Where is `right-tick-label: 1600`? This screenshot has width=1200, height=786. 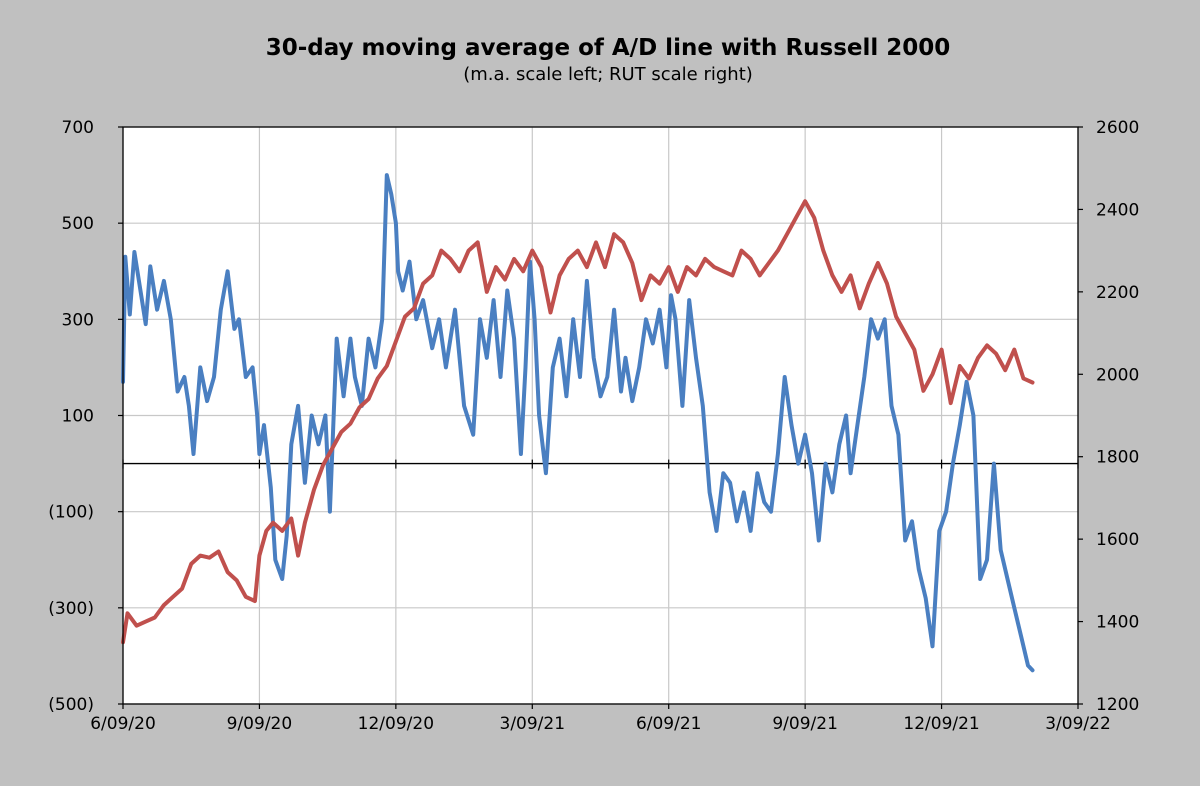
right-tick-label: 1600 is located at coordinates (1117, 540).